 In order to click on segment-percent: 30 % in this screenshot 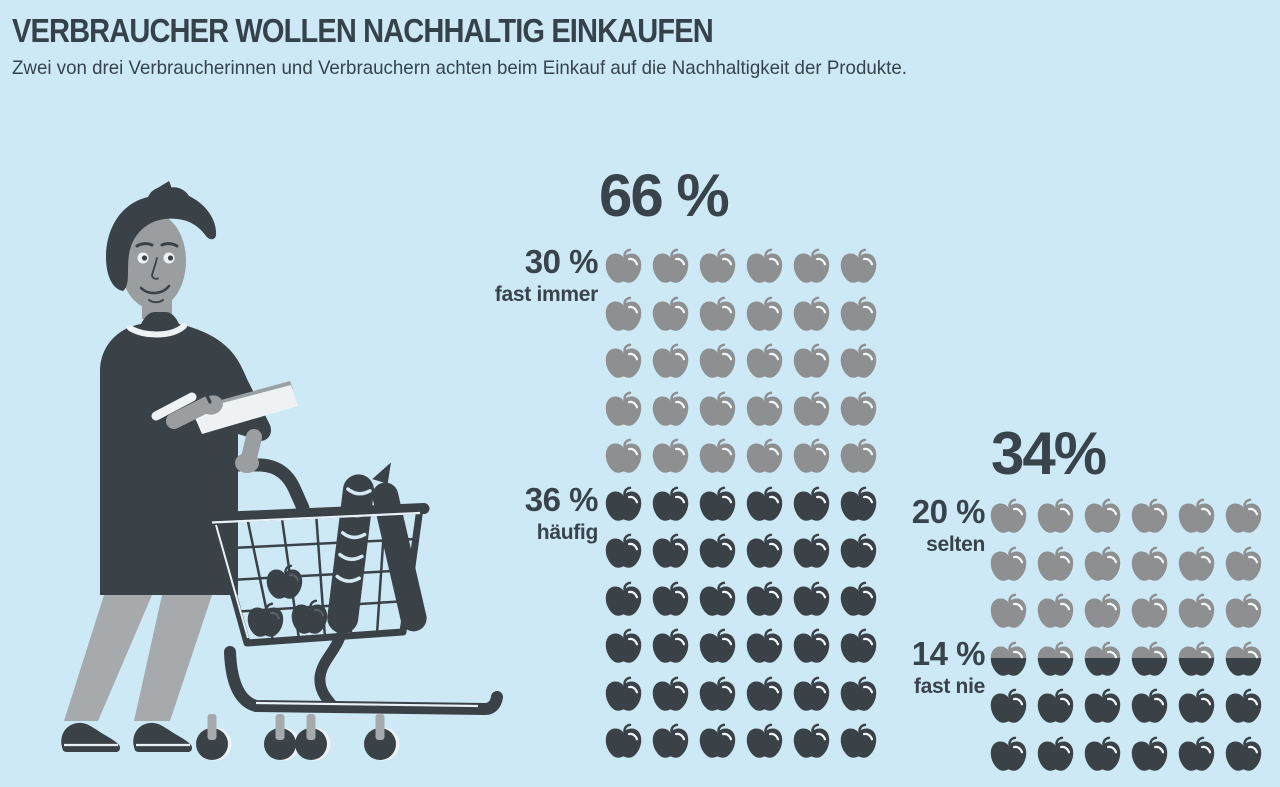, I will do `click(561, 261)`.